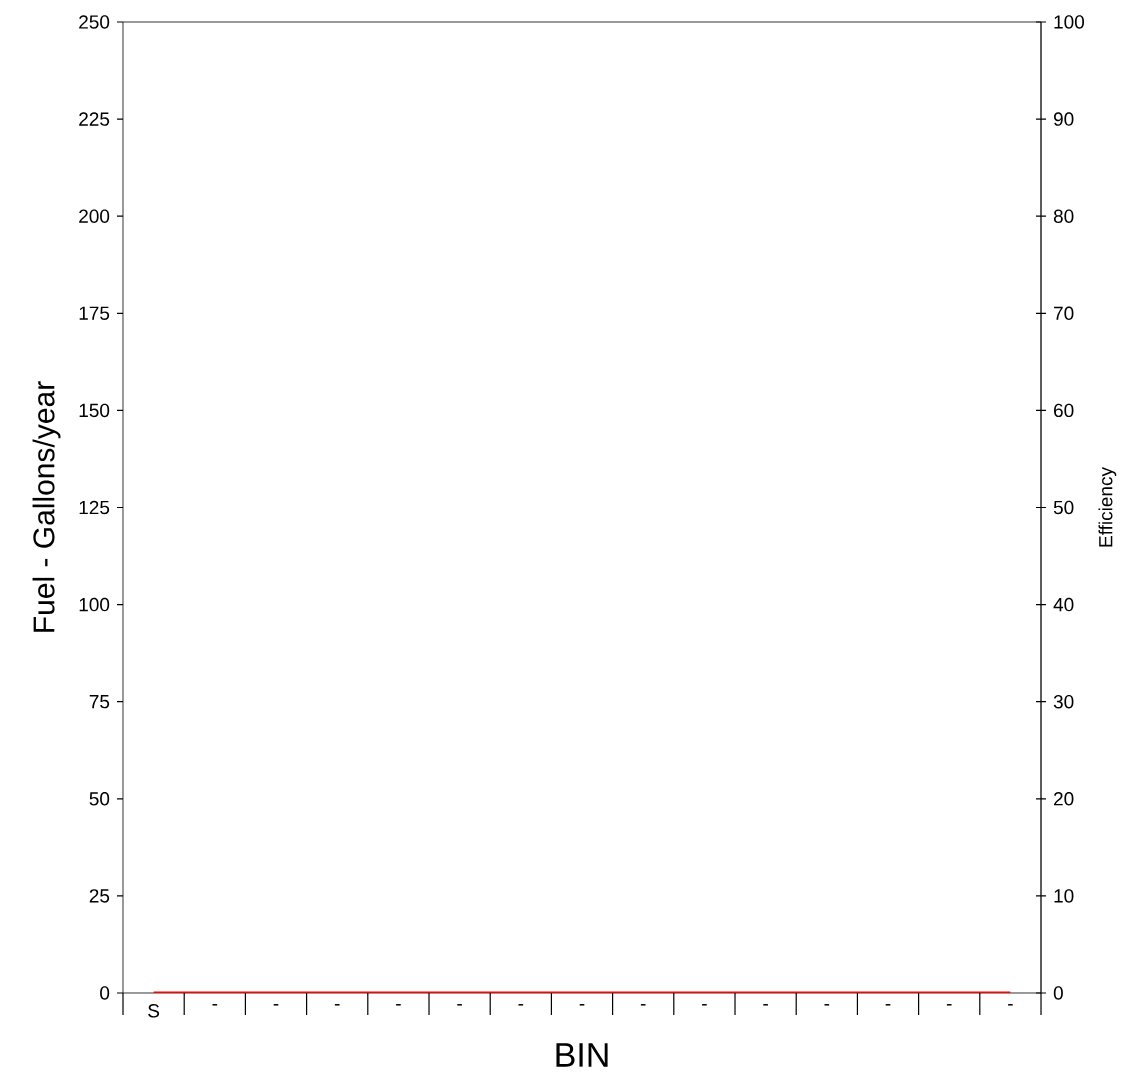 This screenshot has width=1146, height=1082. I want to click on y2-tick-label: 80, so click(1063, 216).